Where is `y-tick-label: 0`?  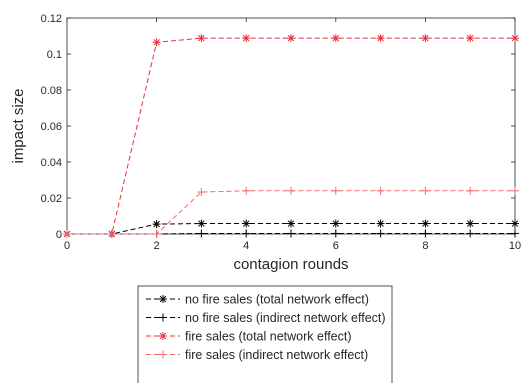
y-tick-label: 0 is located at coordinates (59, 235).